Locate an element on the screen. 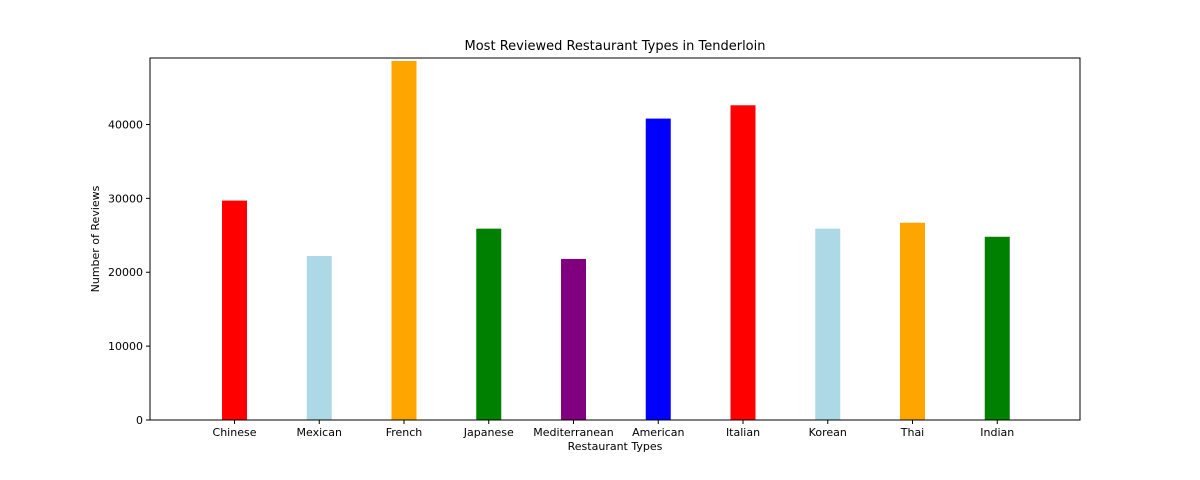 Image resolution: width=1200 pixels, height=480 pixels. bar-chinese is located at coordinates (234, 310).